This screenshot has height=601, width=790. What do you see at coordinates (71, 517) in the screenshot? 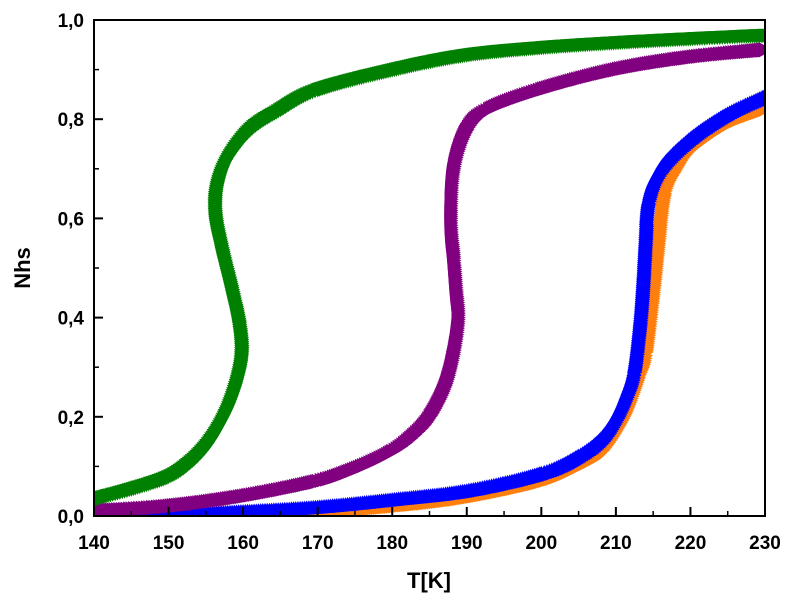
I see `y-tick-label: 0,0` at bounding box center [71, 517].